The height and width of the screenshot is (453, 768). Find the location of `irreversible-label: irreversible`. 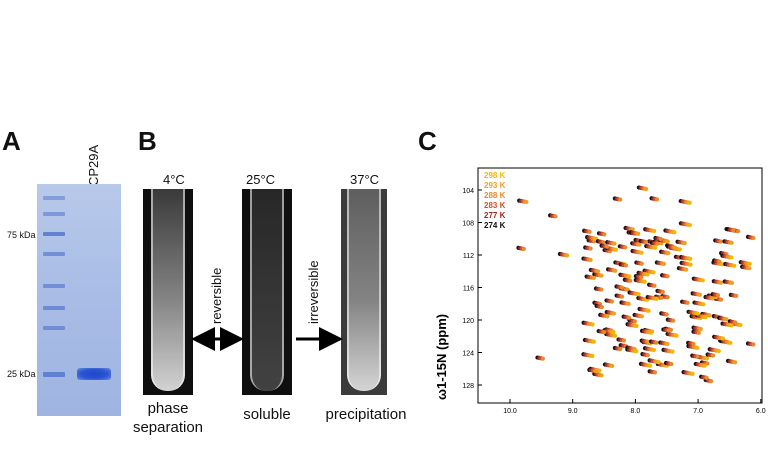

irreversible-label: irreversible is located at coordinates (313, 292).